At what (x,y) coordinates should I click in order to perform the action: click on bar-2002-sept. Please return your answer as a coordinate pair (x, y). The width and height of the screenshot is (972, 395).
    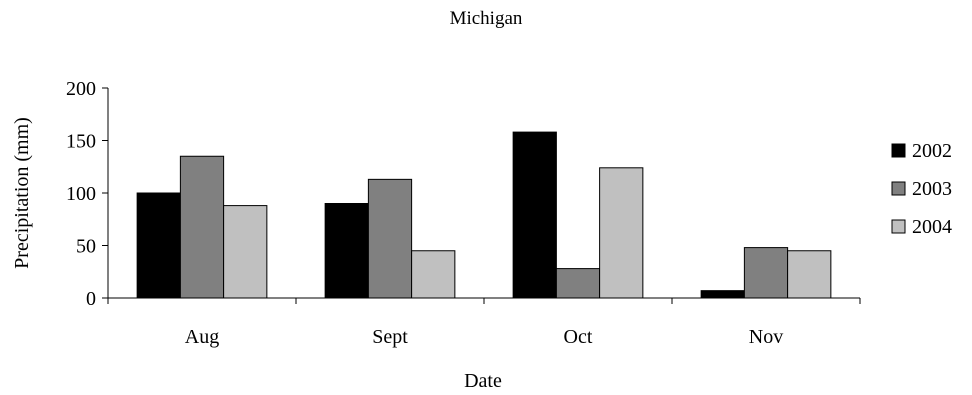
    Looking at the image, I should click on (346, 251).